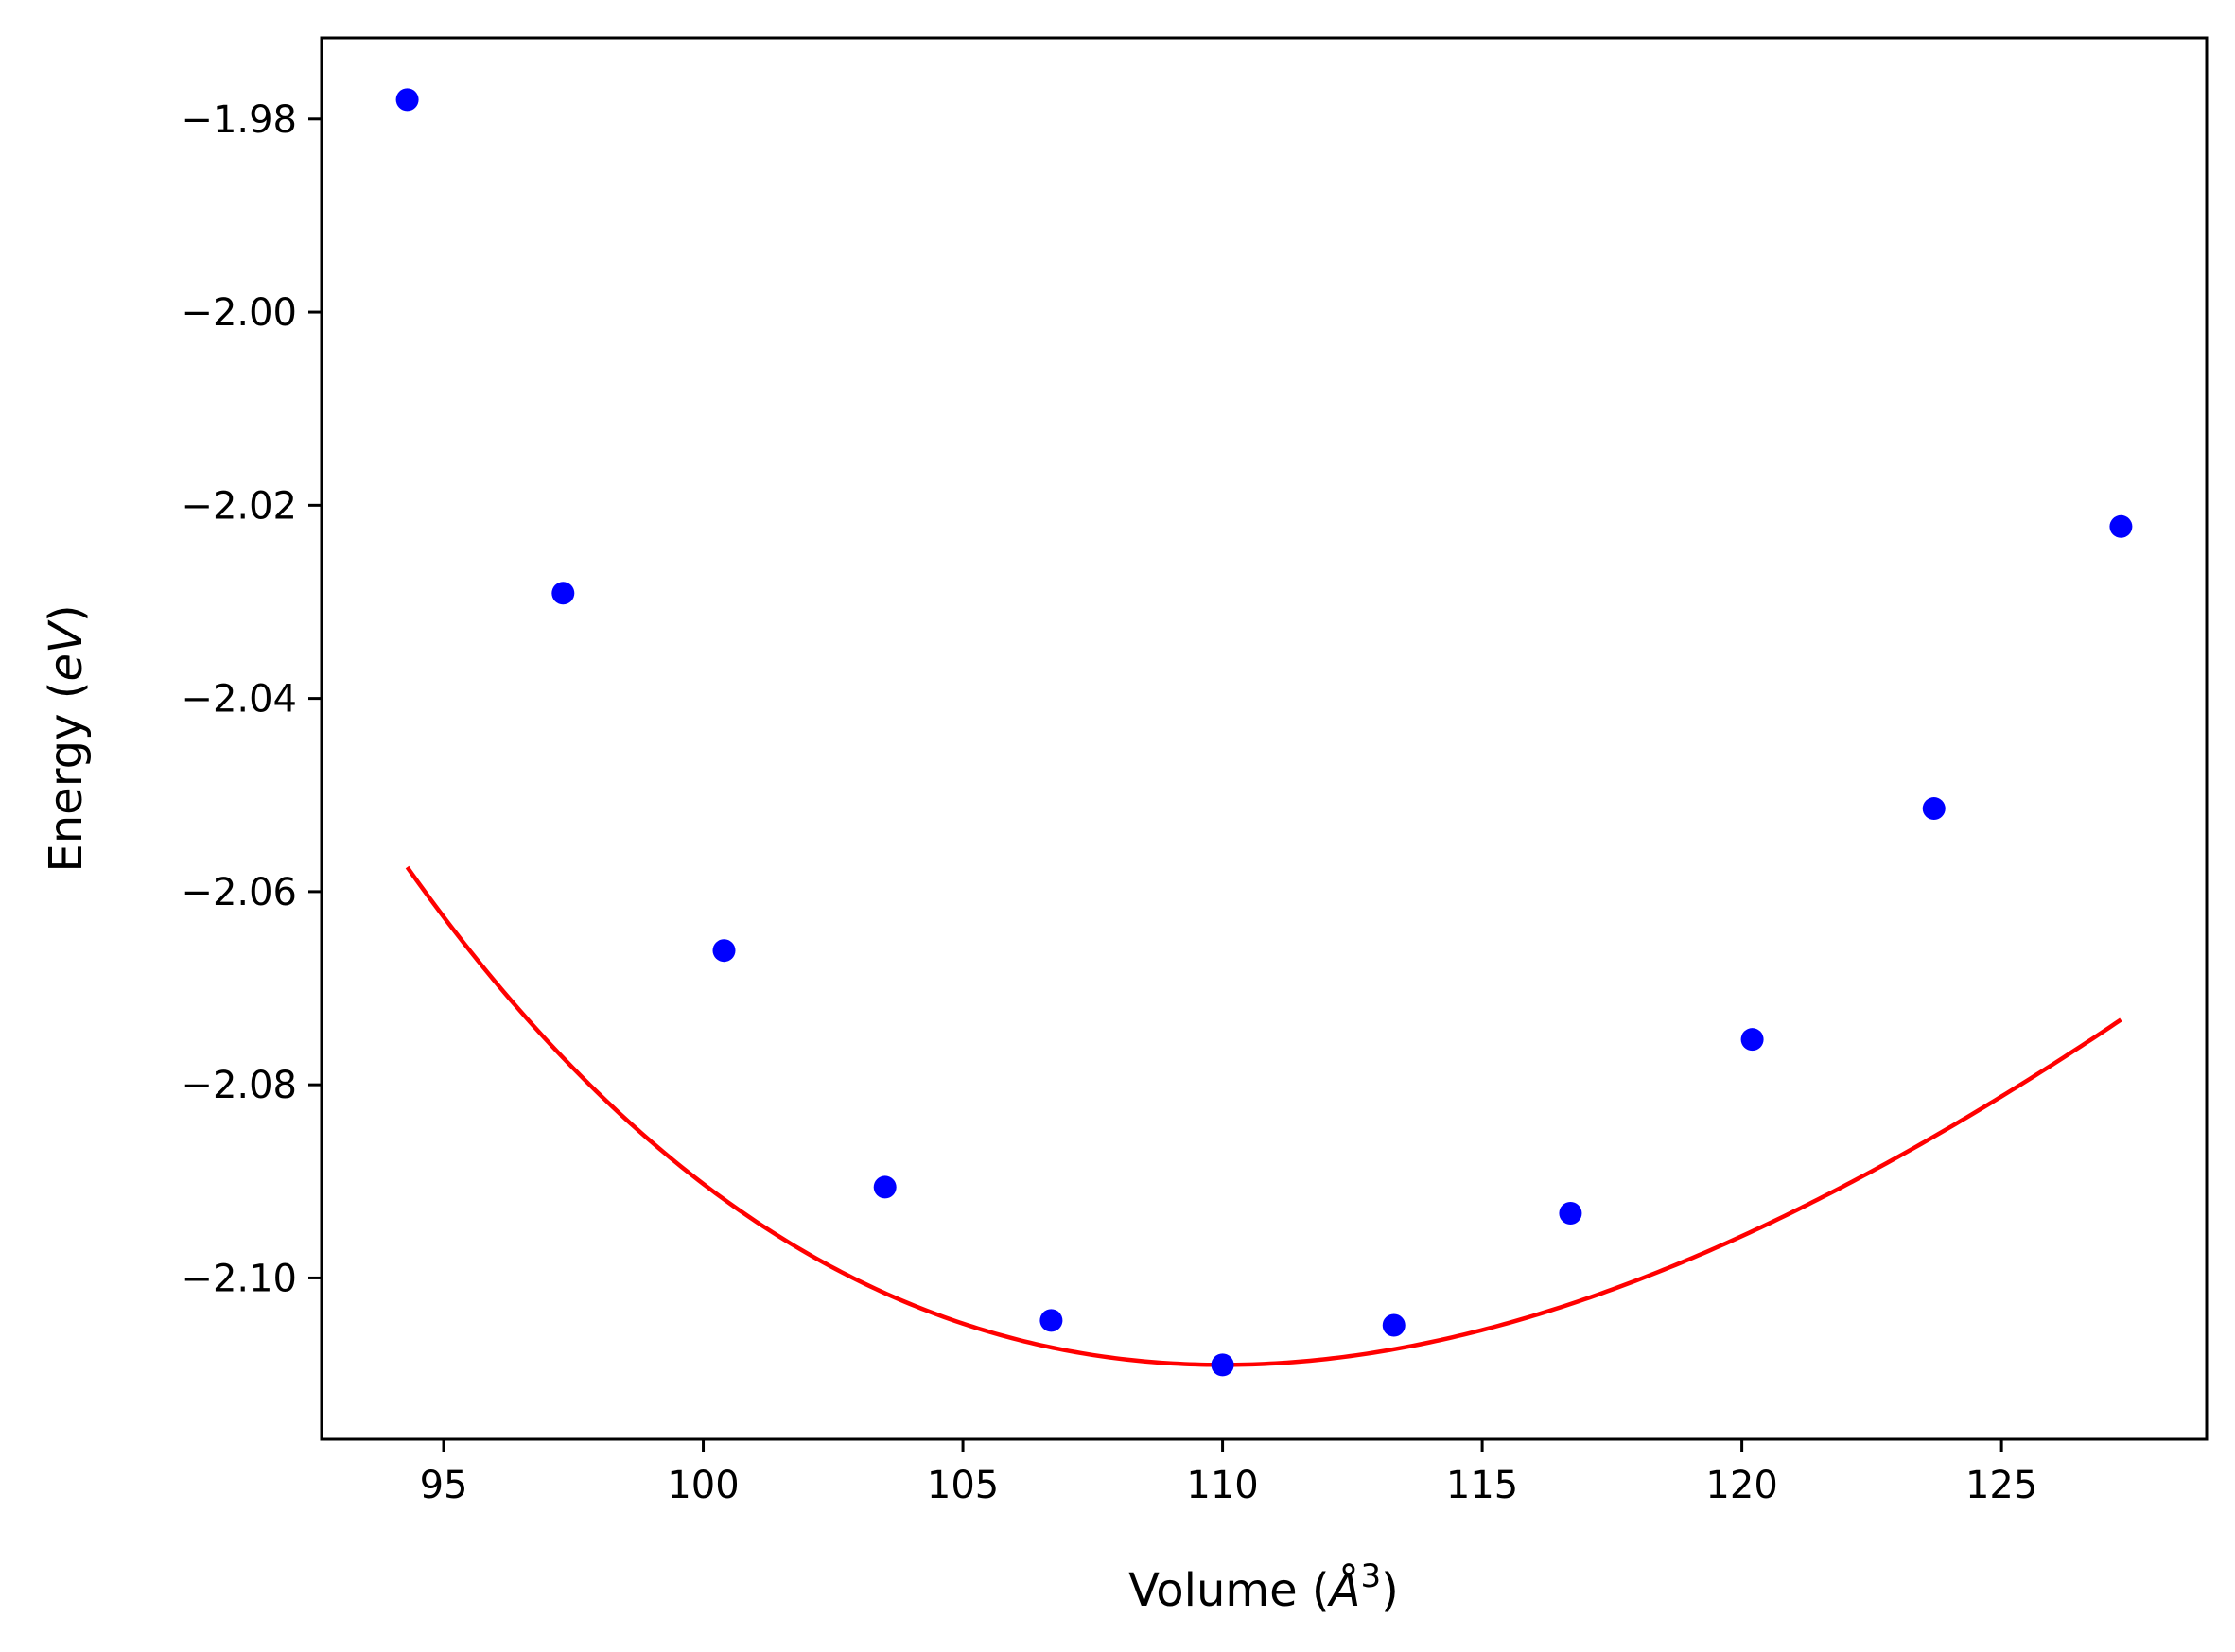 The height and width of the screenshot is (1652, 2235). What do you see at coordinates (239, 120) in the screenshot?
I see `y-tick-label: −1.98` at bounding box center [239, 120].